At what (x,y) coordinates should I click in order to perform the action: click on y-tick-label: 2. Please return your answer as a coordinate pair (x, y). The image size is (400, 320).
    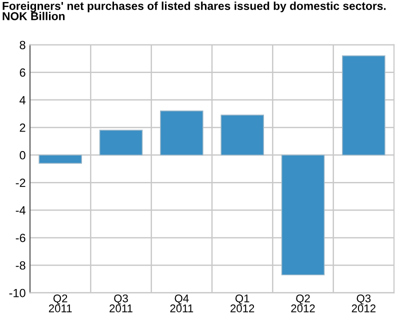
    Looking at the image, I should click on (23, 128).